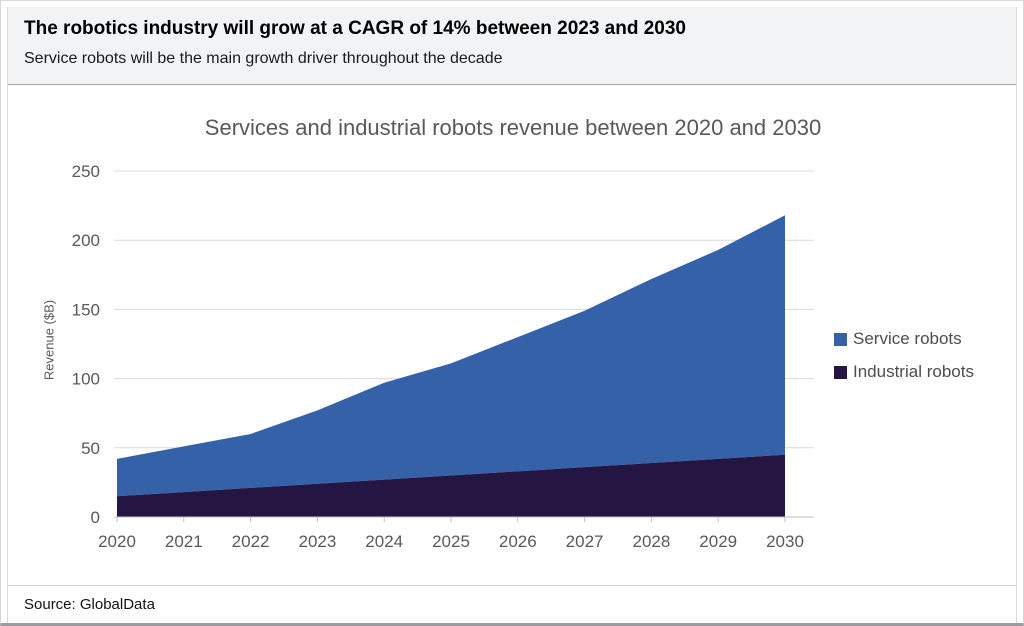  I want to click on legend-item-service-robots: Service robots, so click(904, 339).